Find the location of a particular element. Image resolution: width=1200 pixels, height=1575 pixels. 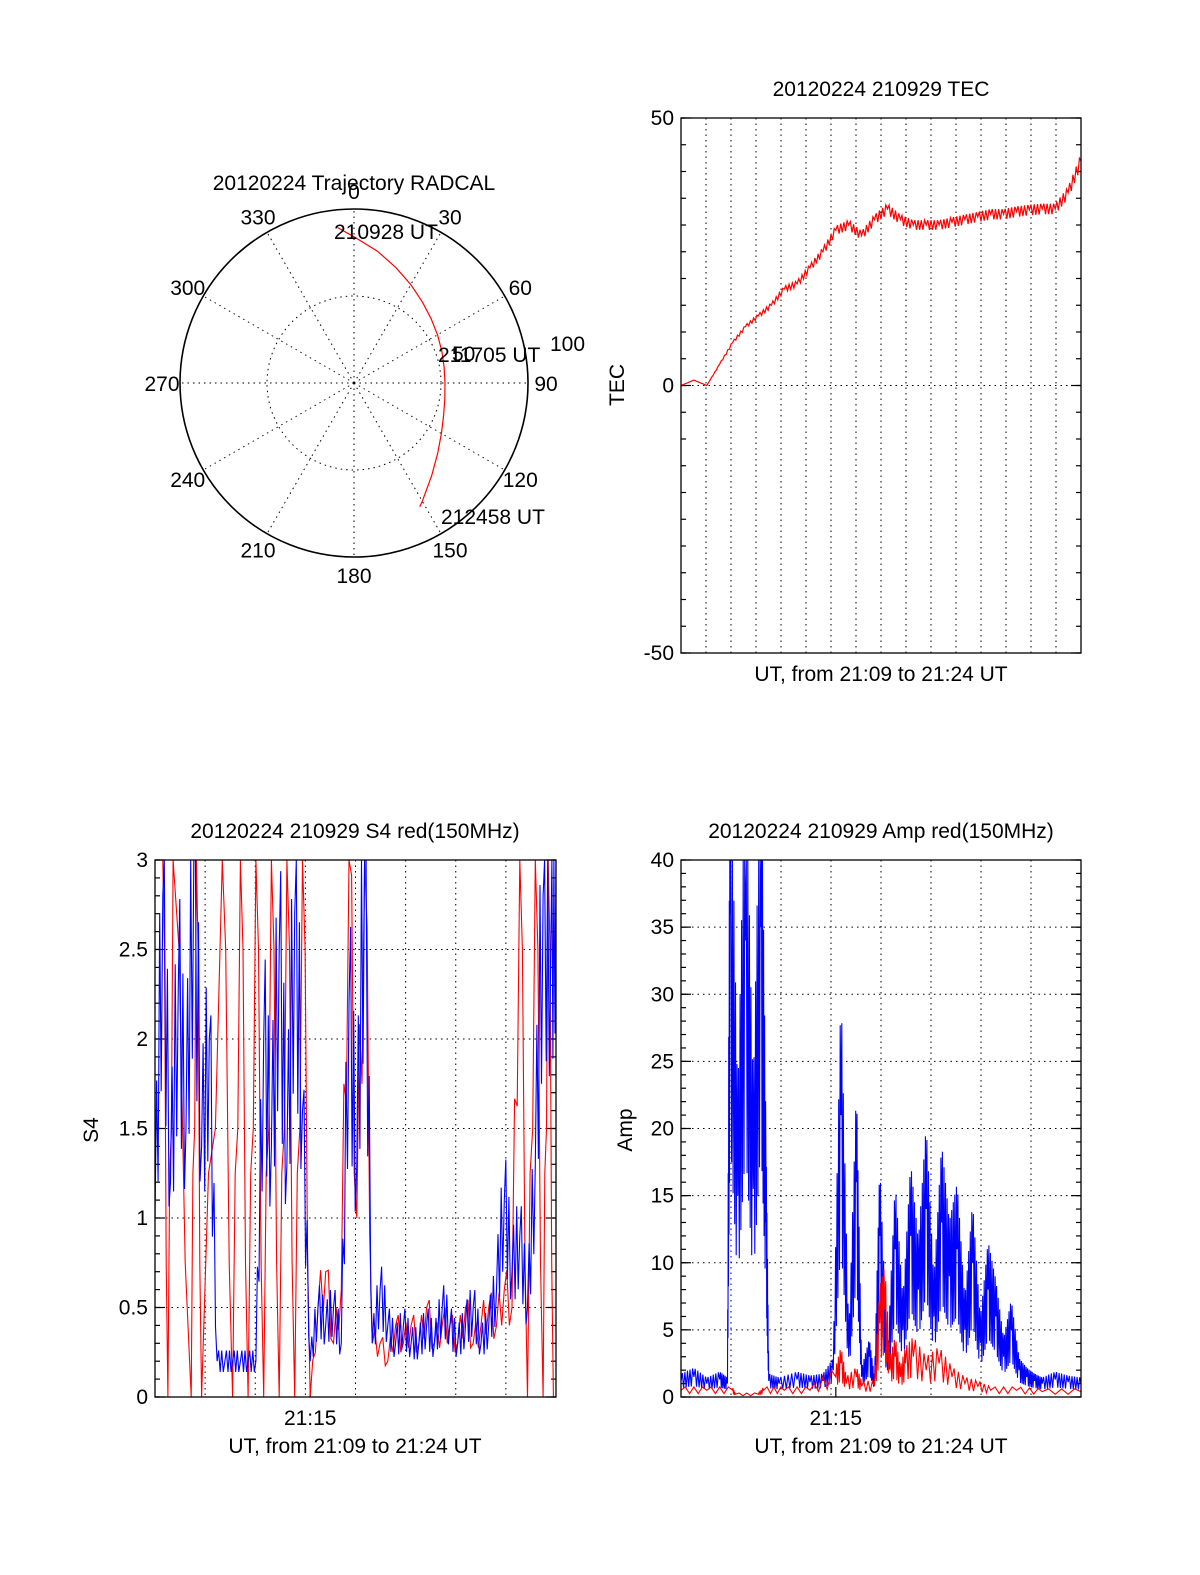

tec-ytick-label: 0 is located at coordinates (668, 386).